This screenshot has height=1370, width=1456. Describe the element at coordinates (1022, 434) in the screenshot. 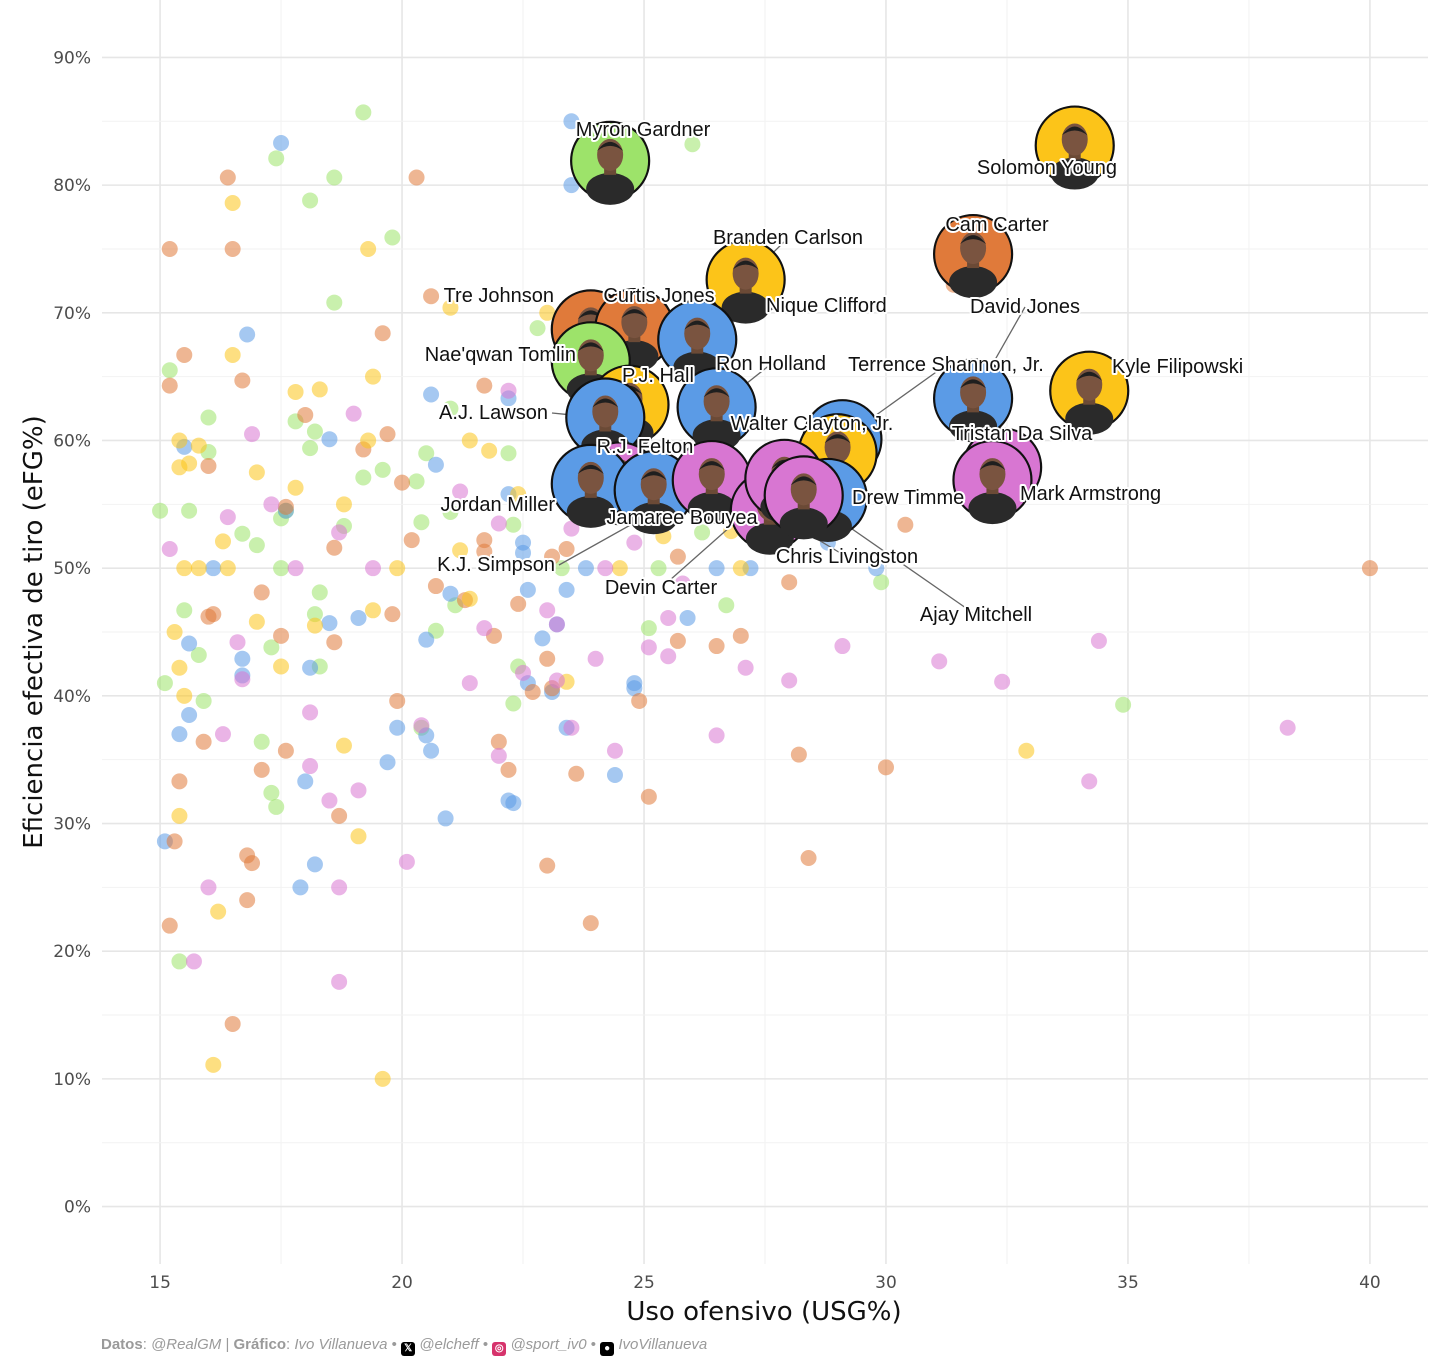

I see `player-label: Tristan Da Silva` at that location.